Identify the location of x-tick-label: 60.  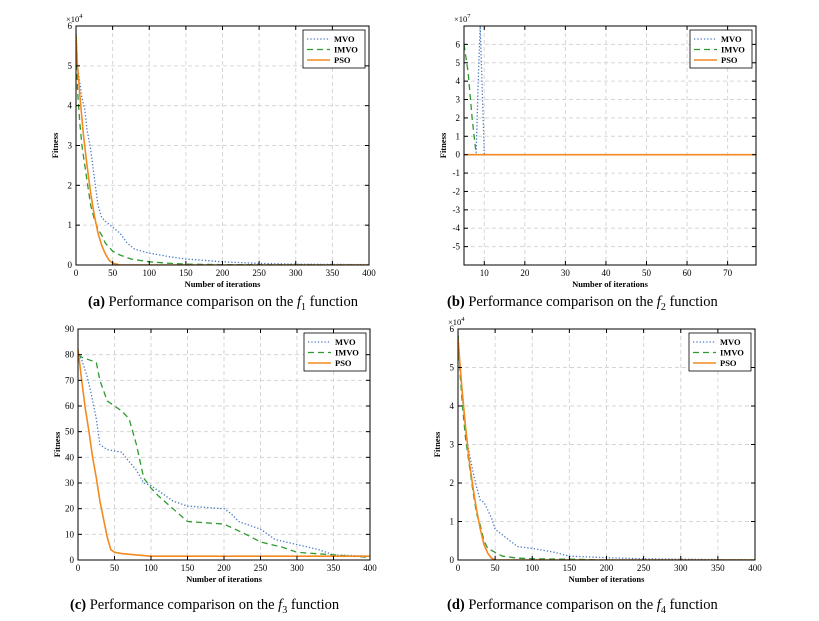
(688, 273).